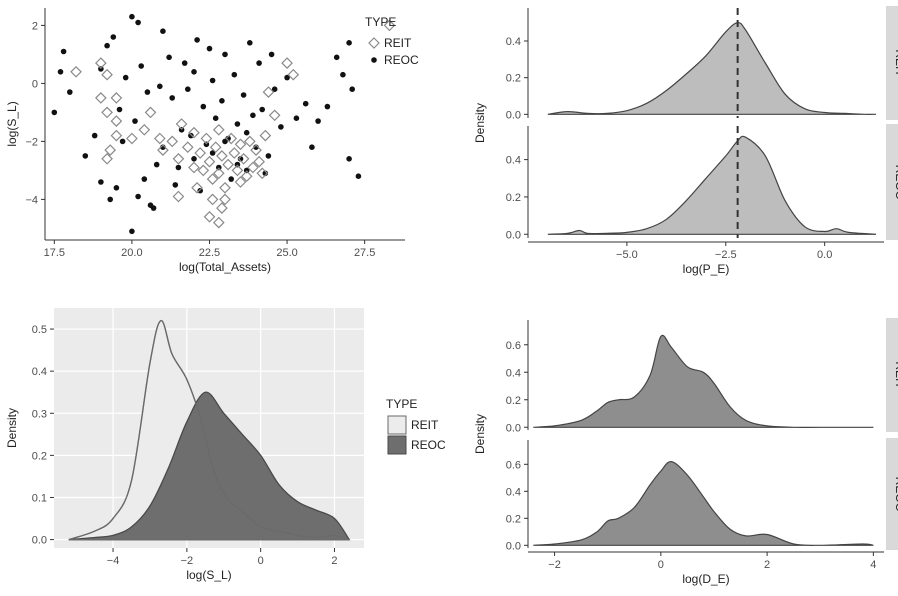 The image size is (898, 596). Describe the element at coordinates (39, 414) in the screenshot. I see `sl-y-tick-label: 0.3` at that location.